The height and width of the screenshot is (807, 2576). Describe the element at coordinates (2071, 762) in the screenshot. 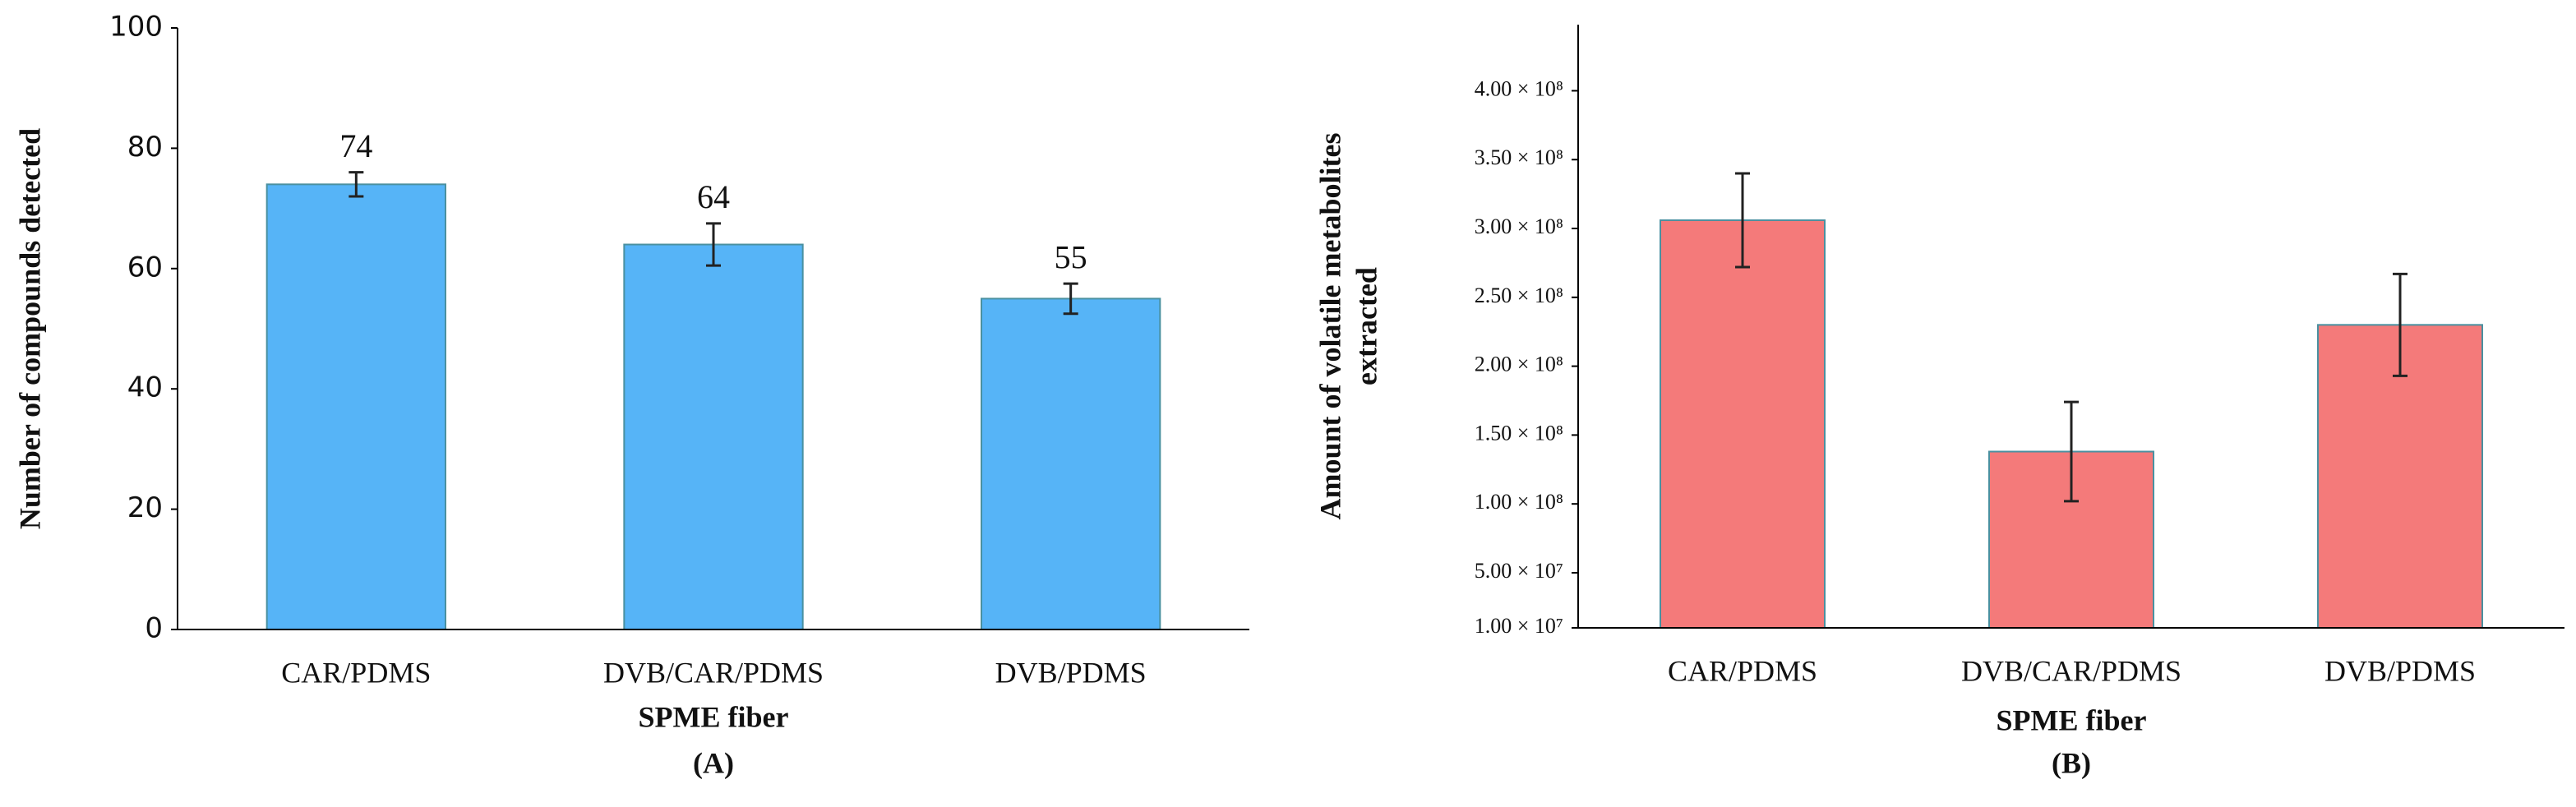

I see `panel-label: (B)` at that location.